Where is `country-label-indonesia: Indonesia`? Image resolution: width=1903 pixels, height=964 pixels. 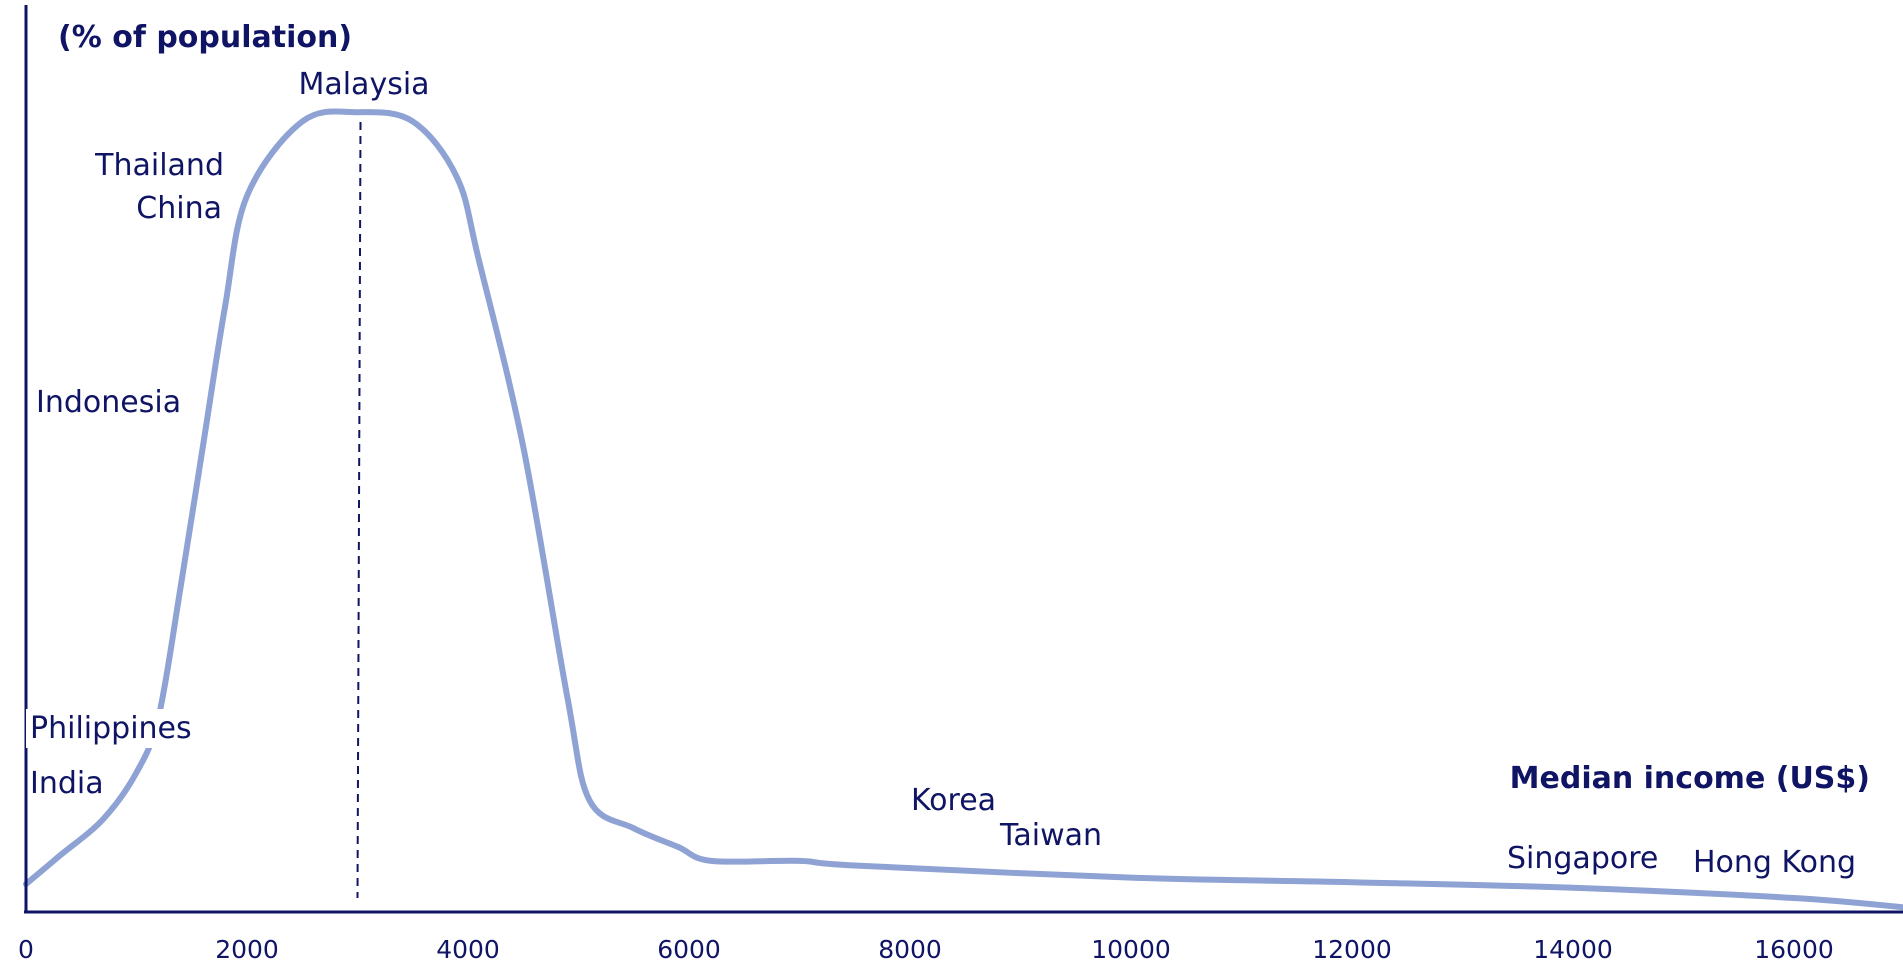 country-label-indonesia: Indonesia is located at coordinates (108, 402).